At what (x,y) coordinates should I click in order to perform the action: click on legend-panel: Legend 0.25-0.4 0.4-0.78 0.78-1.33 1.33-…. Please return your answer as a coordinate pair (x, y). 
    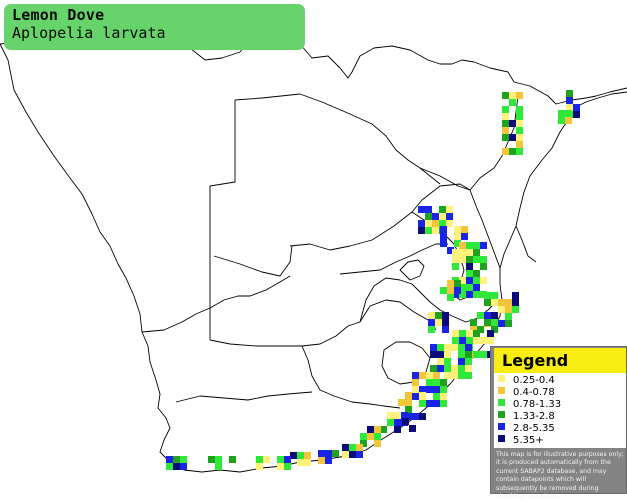
    Looking at the image, I should click on (558, 423).